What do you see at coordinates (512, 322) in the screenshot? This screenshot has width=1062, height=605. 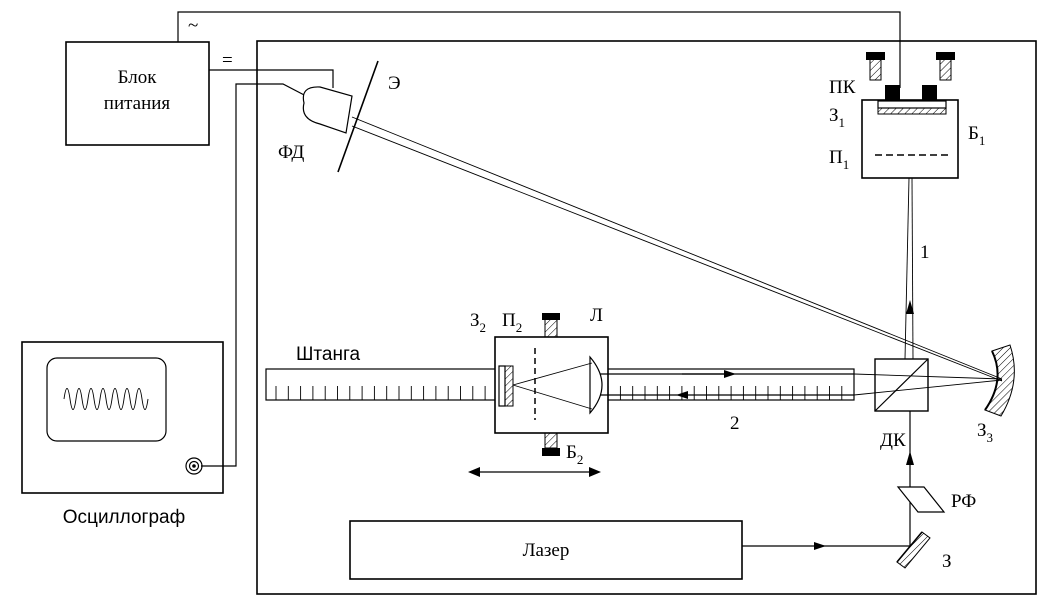 I see `aperture-2-label: П2` at bounding box center [512, 322].